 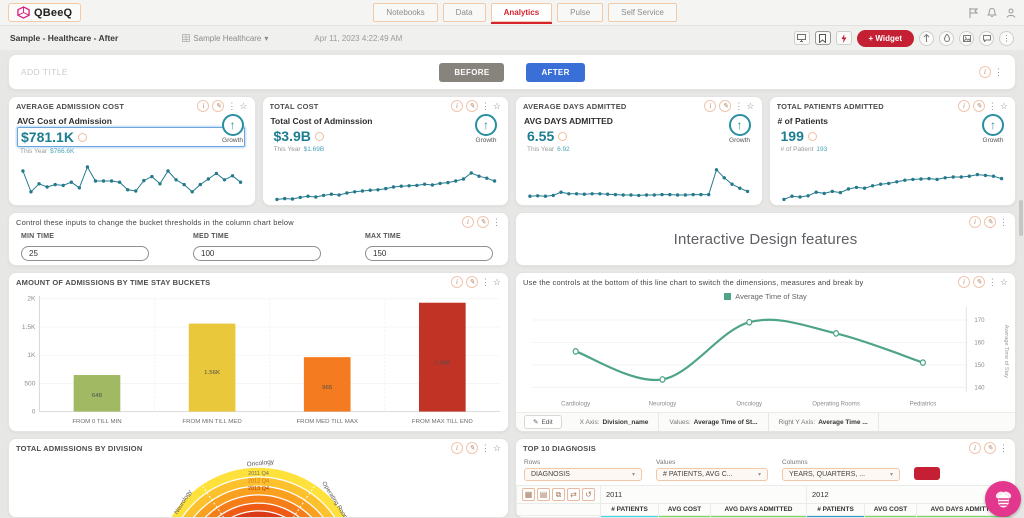 What do you see at coordinates (885, 38) in the screenshot?
I see `add-widget-button: + Widget` at bounding box center [885, 38].